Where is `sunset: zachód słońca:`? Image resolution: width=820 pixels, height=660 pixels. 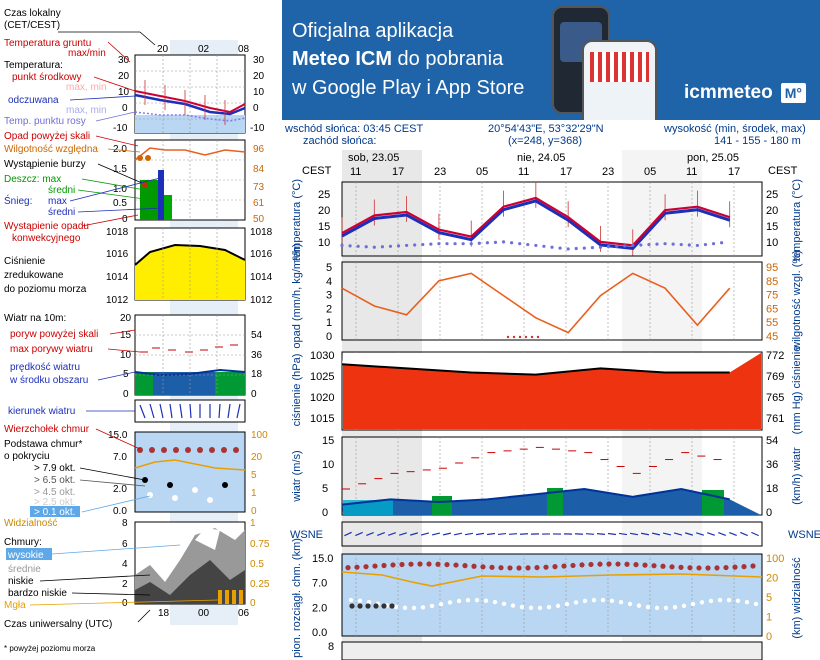
sunset: zachód słońca: is located at coordinates (340, 141).